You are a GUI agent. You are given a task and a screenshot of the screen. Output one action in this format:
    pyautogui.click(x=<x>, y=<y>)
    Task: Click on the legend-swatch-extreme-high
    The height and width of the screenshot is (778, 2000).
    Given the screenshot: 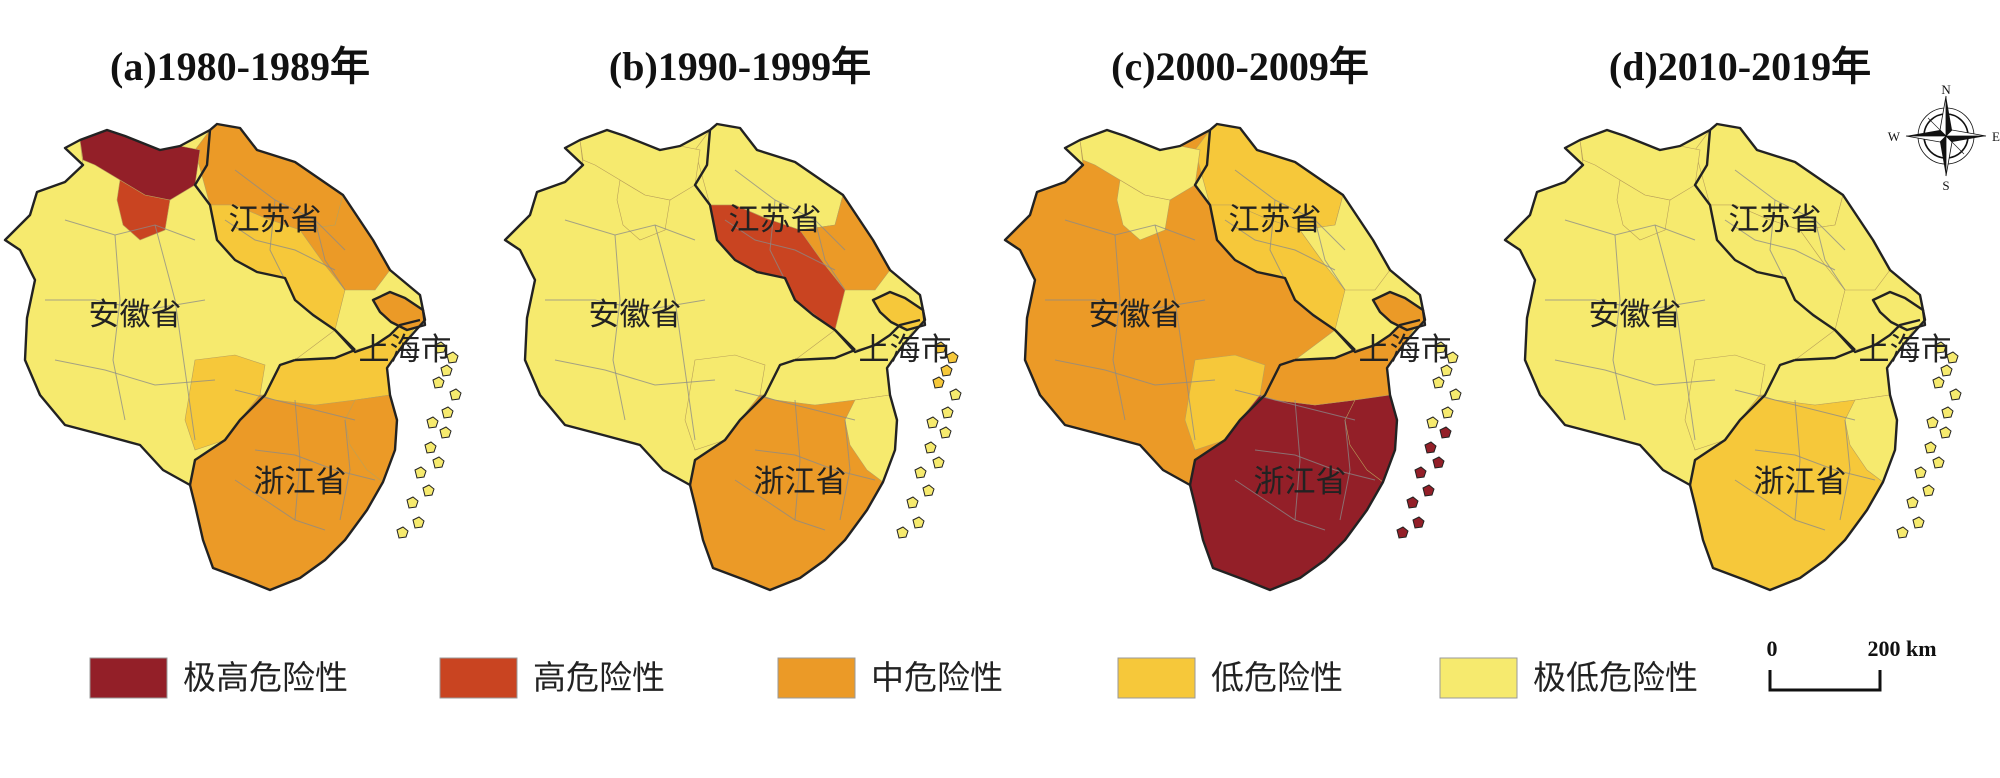 What is the action you would take?
    pyautogui.click(x=128, y=678)
    